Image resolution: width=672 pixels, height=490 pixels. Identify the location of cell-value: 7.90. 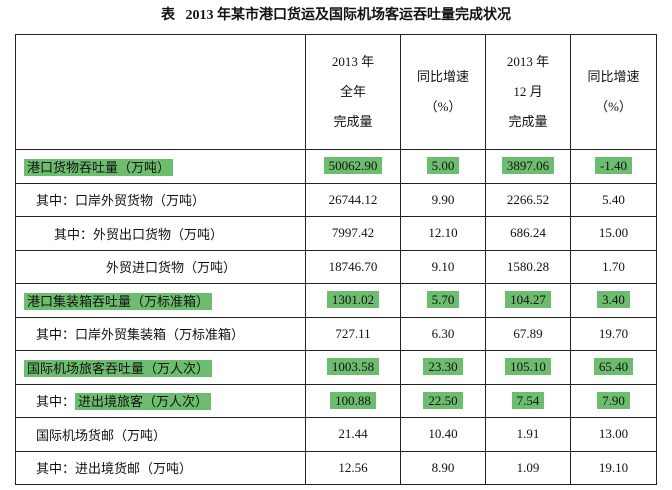
(613, 400).